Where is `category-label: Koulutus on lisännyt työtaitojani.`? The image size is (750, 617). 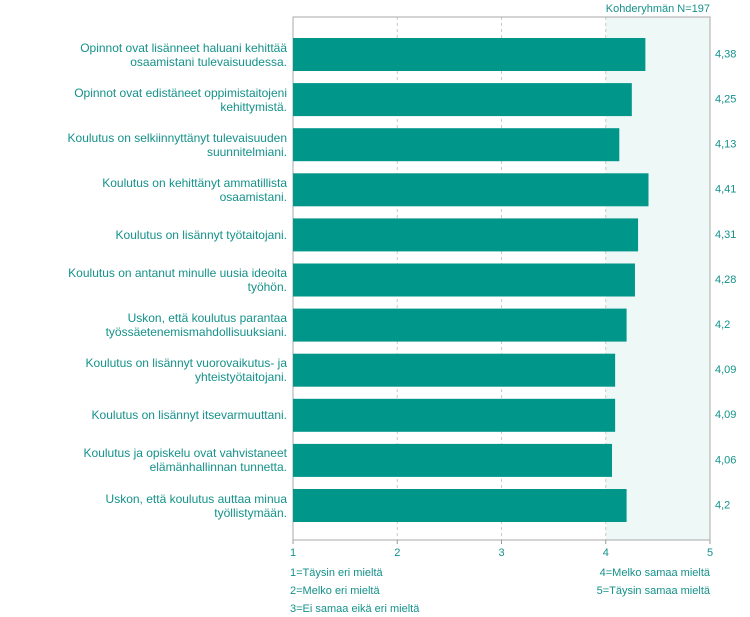
category-label: Koulutus on lisännyt työtaitojani. is located at coordinates (201, 234).